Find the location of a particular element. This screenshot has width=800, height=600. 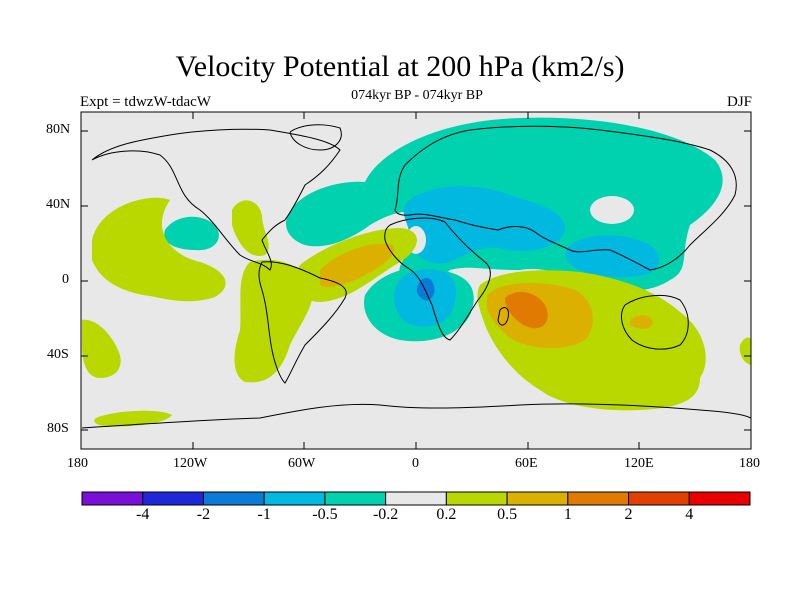

colorbar-label: 4 is located at coordinates (689, 514).